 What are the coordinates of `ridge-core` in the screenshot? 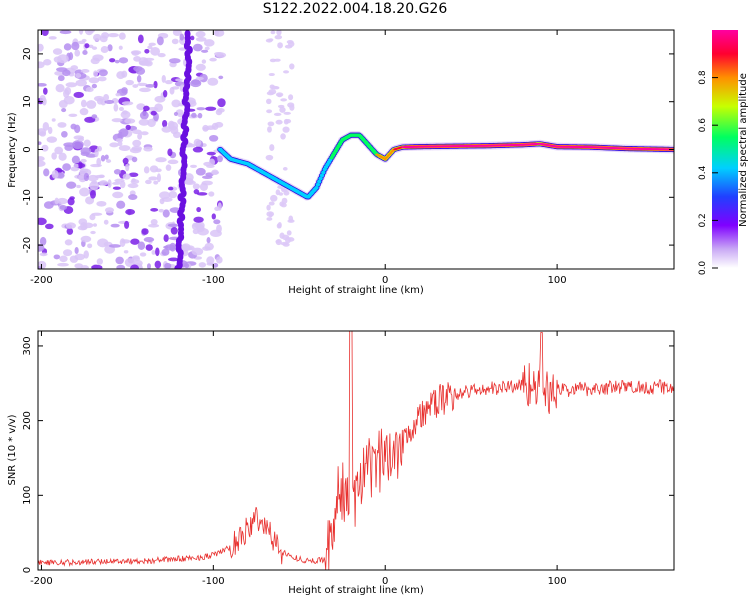 It's located at (389, 154).